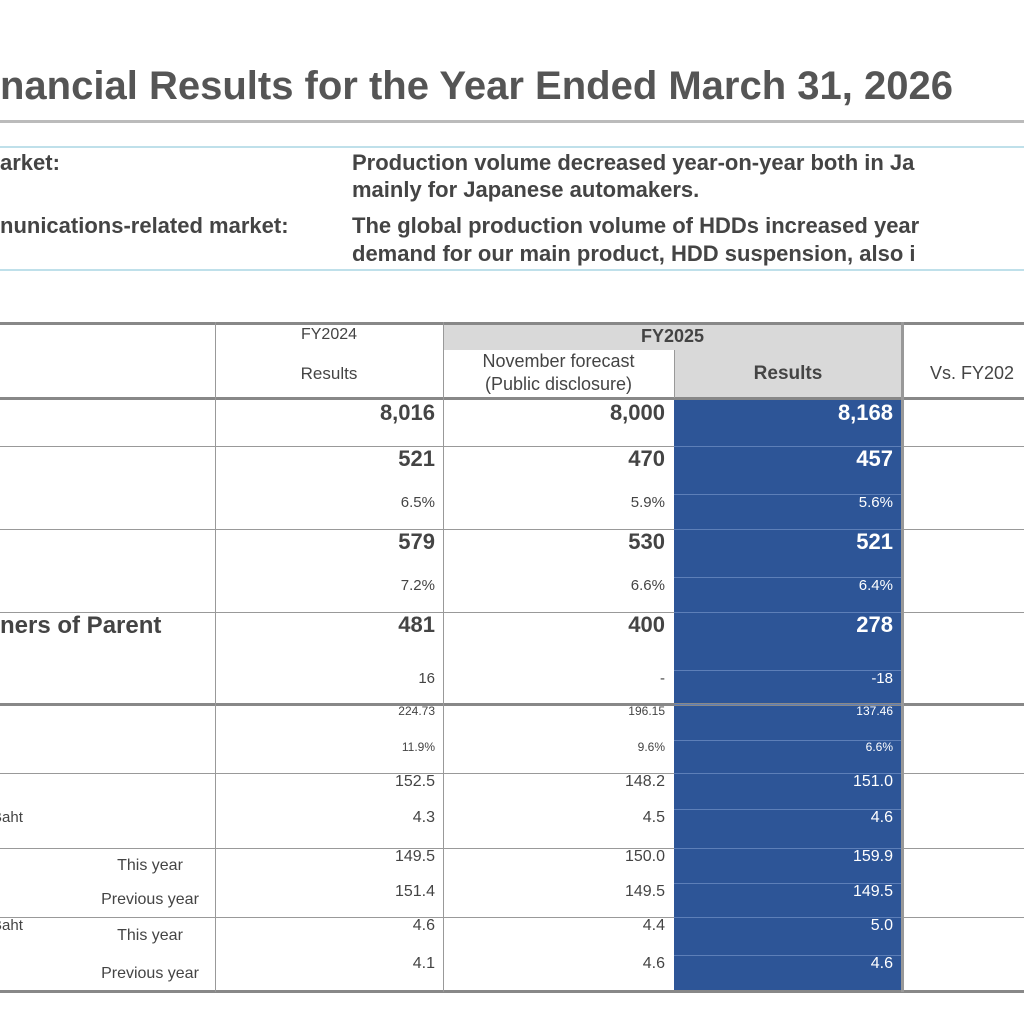  What do you see at coordinates (417, 585) in the screenshot?
I see `cell-value: 7.2%` at bounding box center [417, 585].